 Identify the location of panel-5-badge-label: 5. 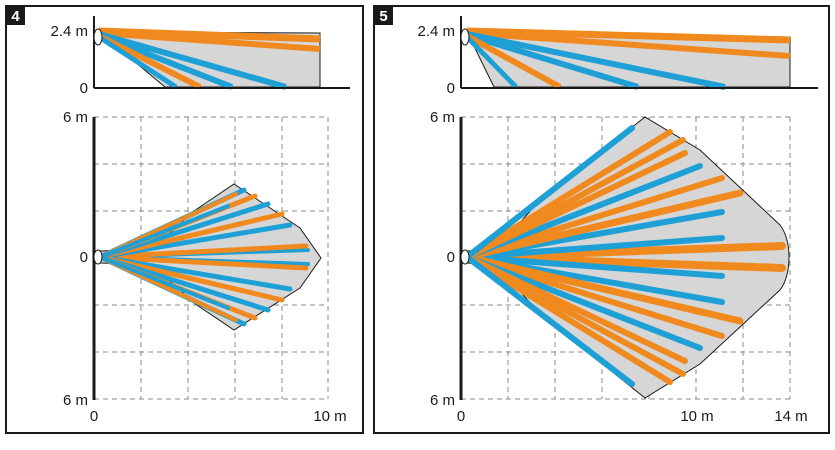
(383, 16).